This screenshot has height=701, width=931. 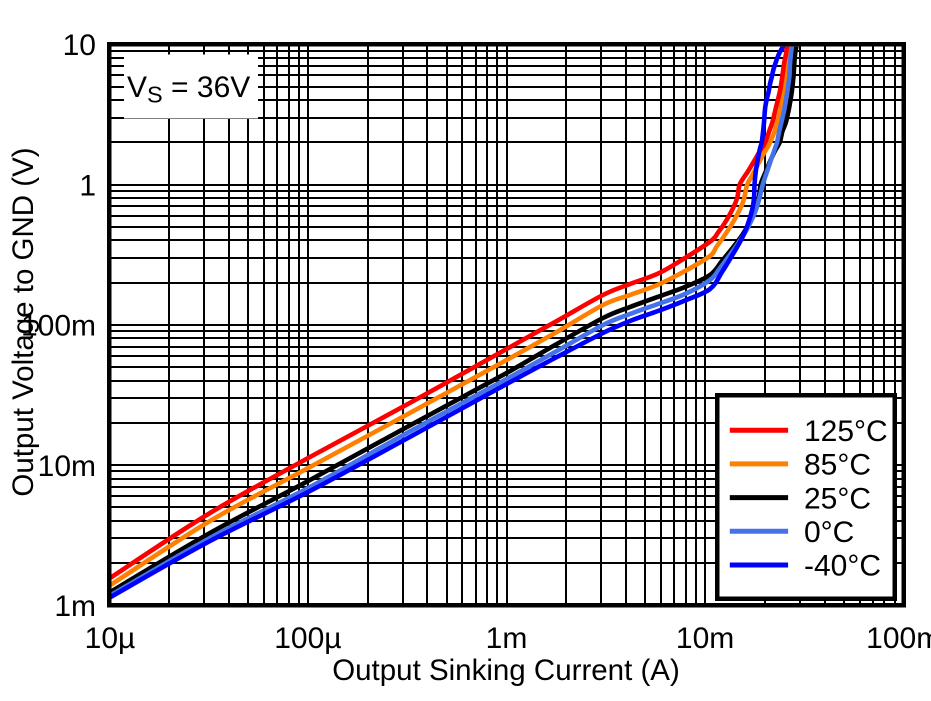 What do you see at coordinates (846, 431) in the screenshot?
I see `svg-text: 125°C` at bounding box center [846, 431].